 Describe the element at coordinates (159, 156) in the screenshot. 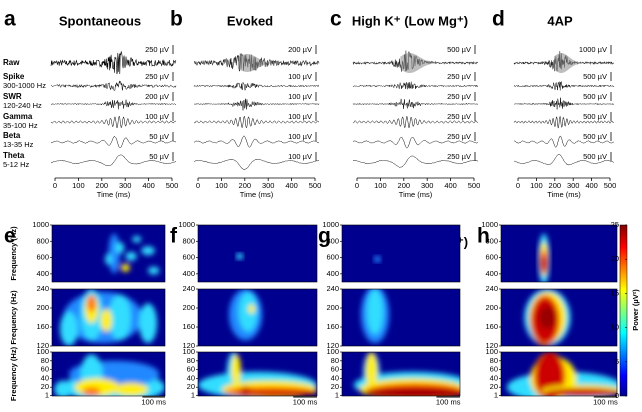

I see `scale-label: 50 µV` at that location.